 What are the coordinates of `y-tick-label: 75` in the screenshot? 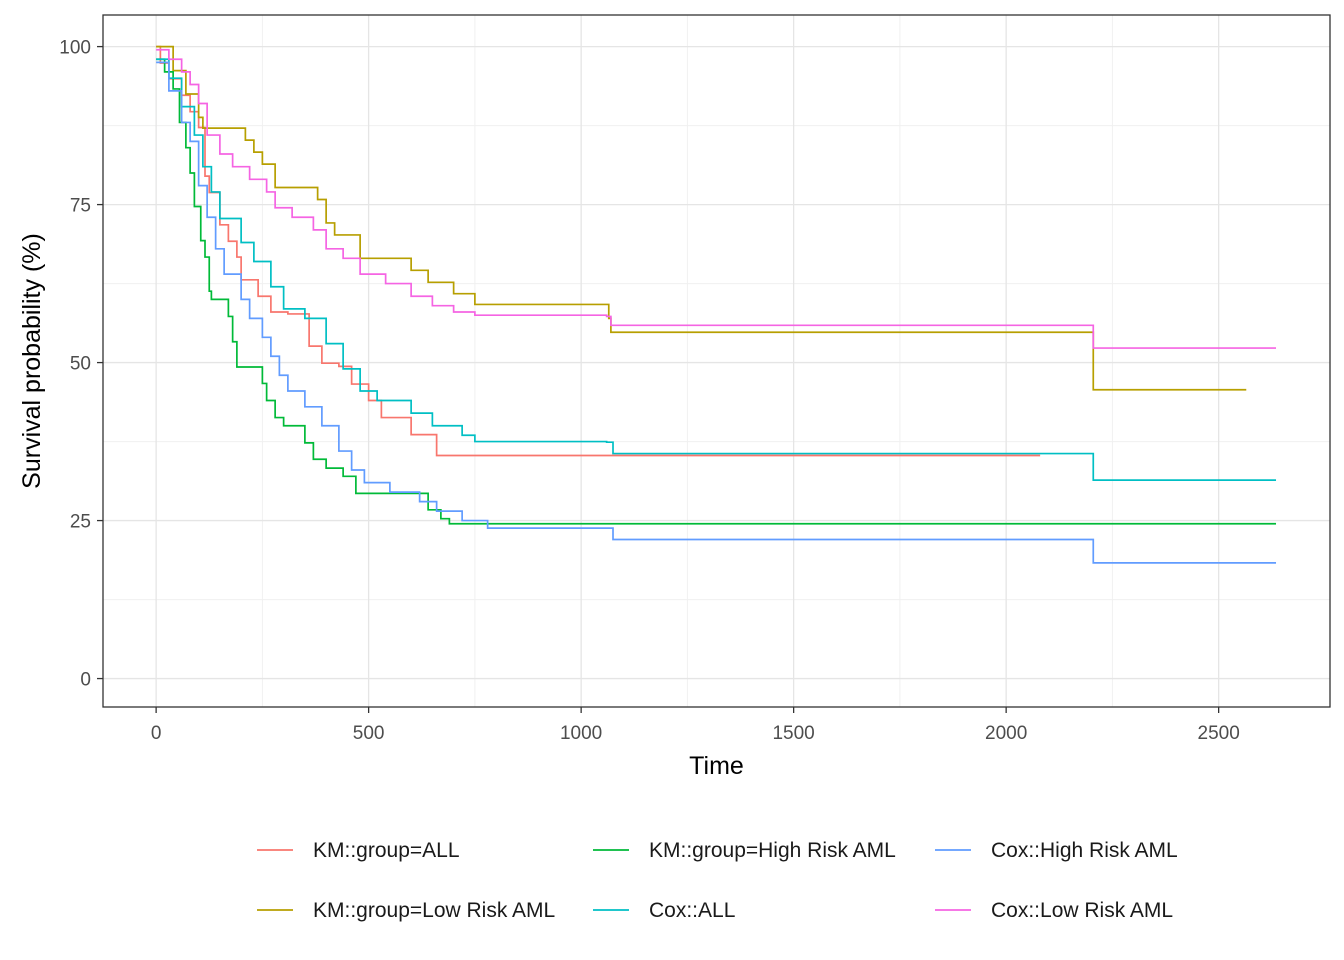 It's located at (80, 206).